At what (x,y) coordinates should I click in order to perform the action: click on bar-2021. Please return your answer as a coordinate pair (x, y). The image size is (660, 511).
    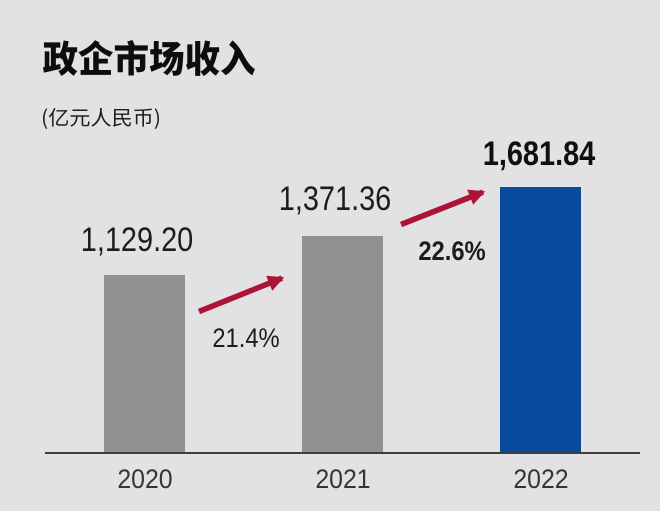
    Looking at the image, I should click on (342, 344).